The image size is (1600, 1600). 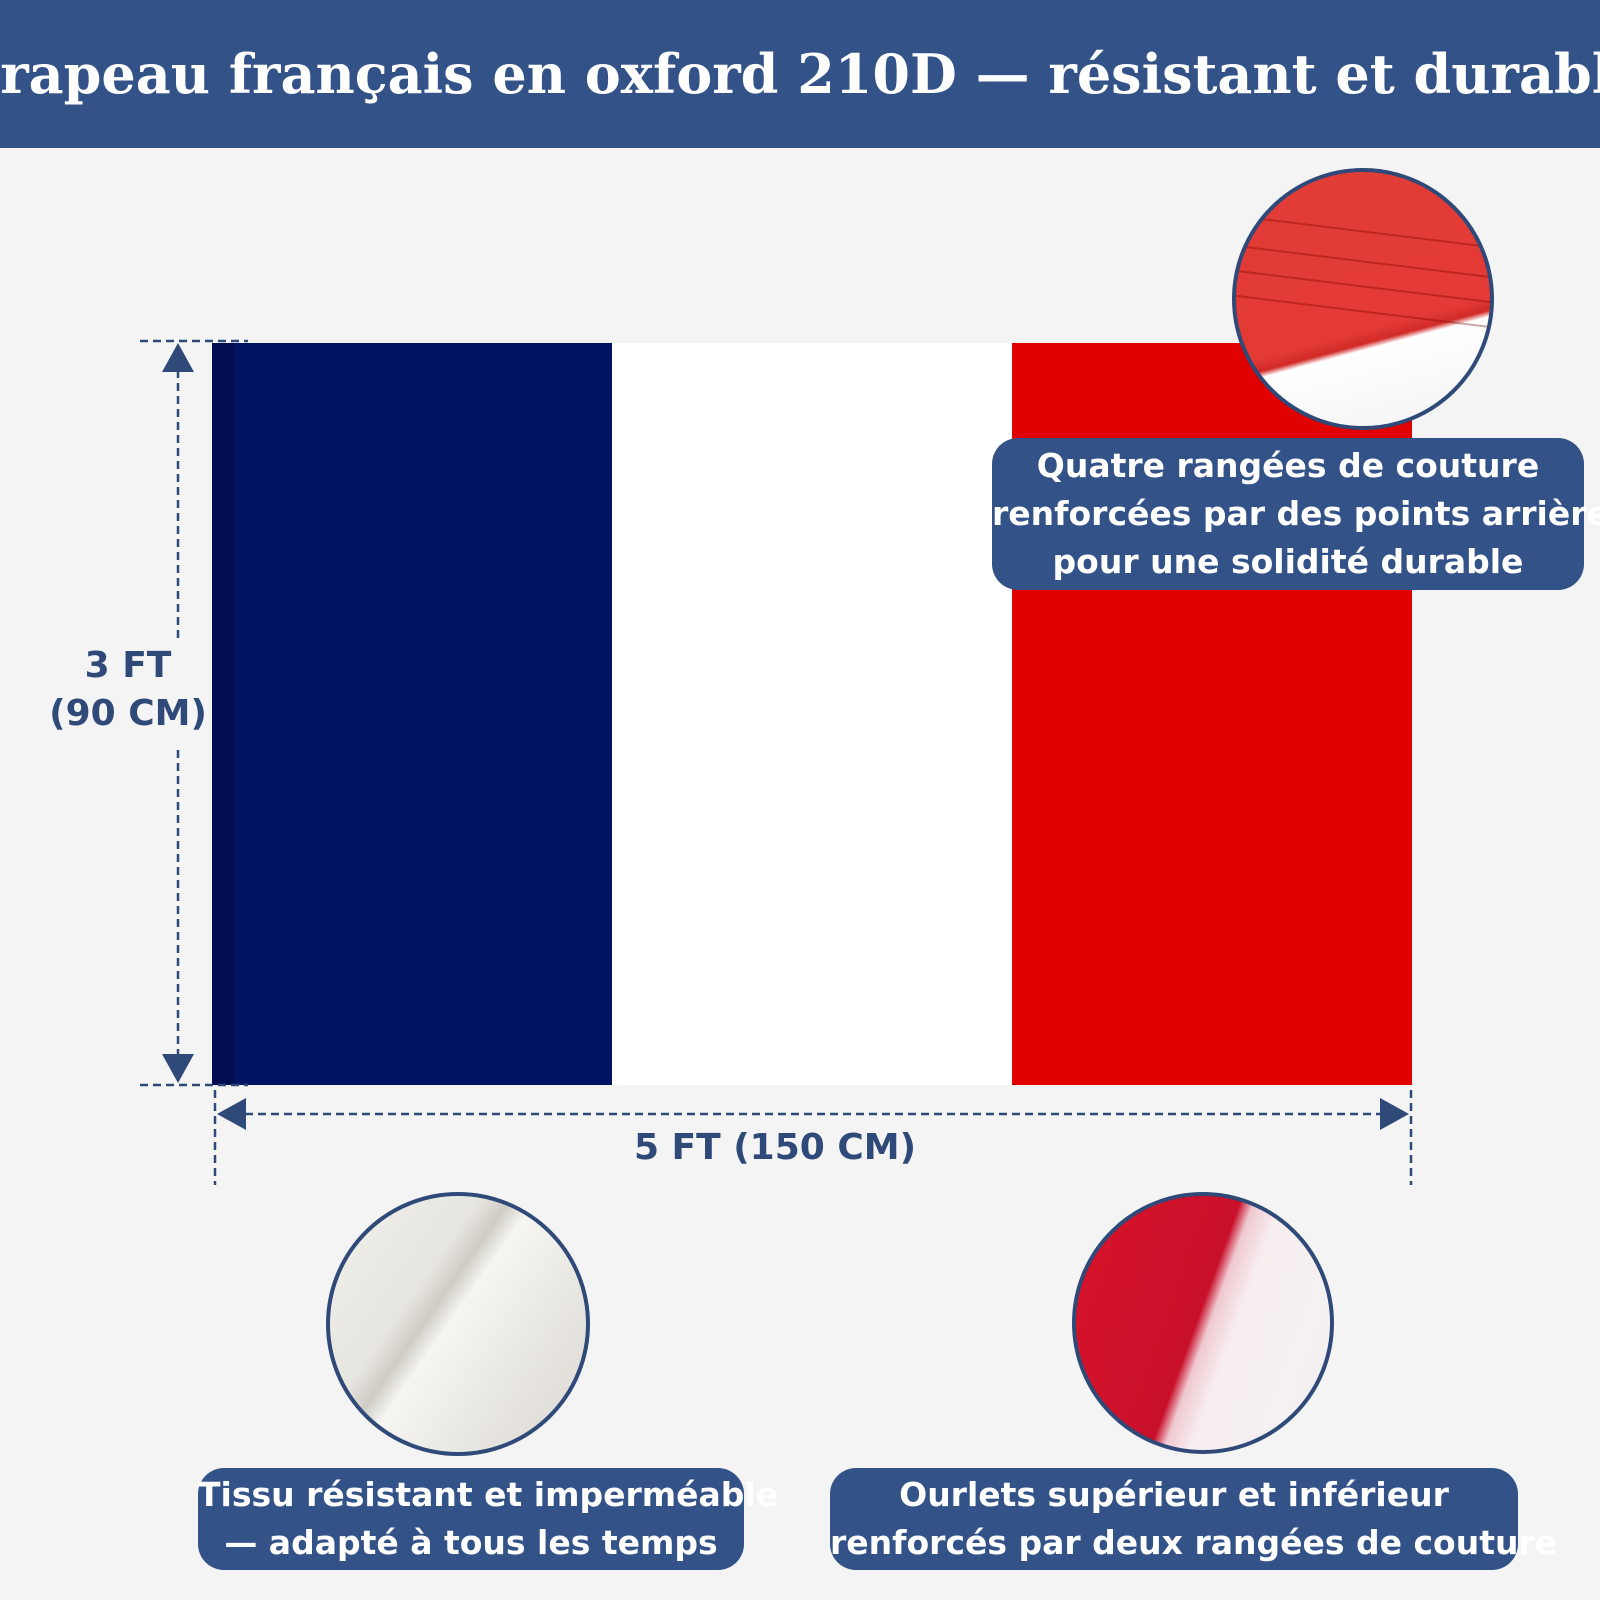 What do you see at coordinates (128, 690) in the screenshot?
I see `height-label: 3 FT (90 CM)` at bounding box center [128, 690].